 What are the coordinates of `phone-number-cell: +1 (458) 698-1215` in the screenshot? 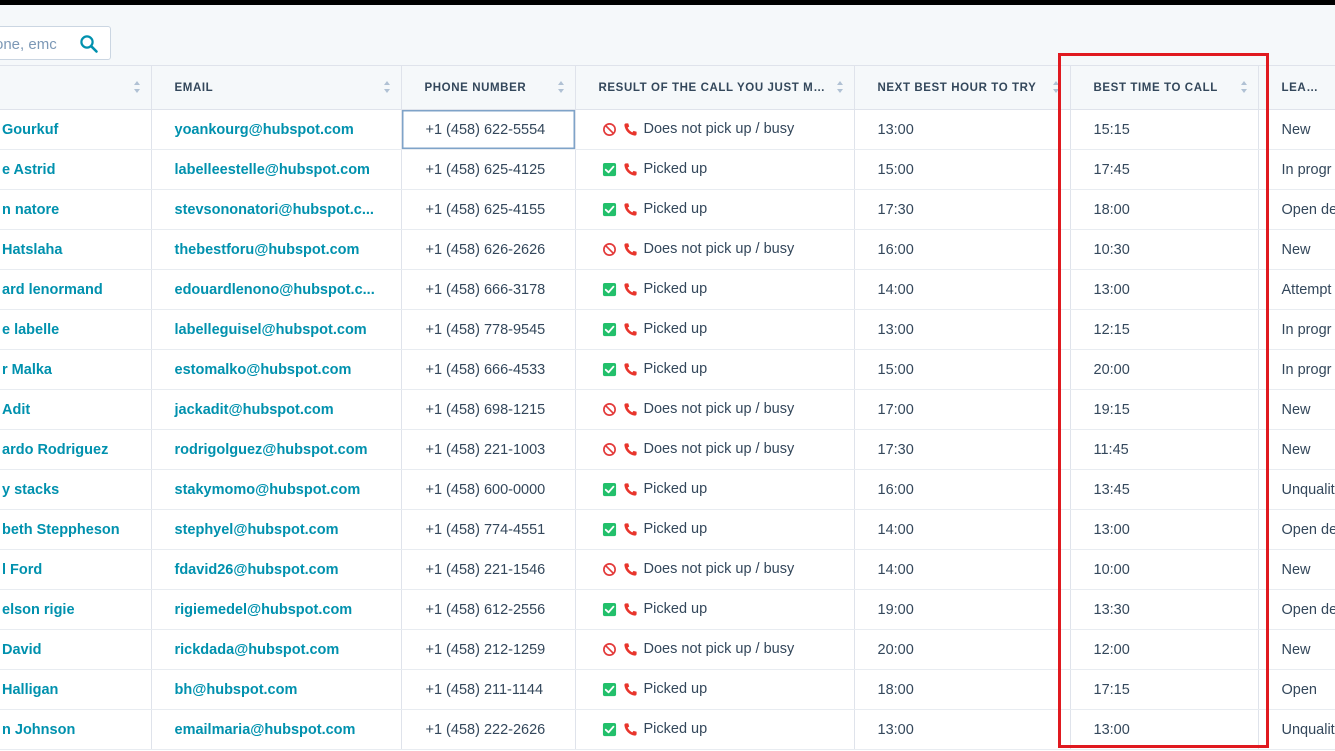 It's located at (488, 409).